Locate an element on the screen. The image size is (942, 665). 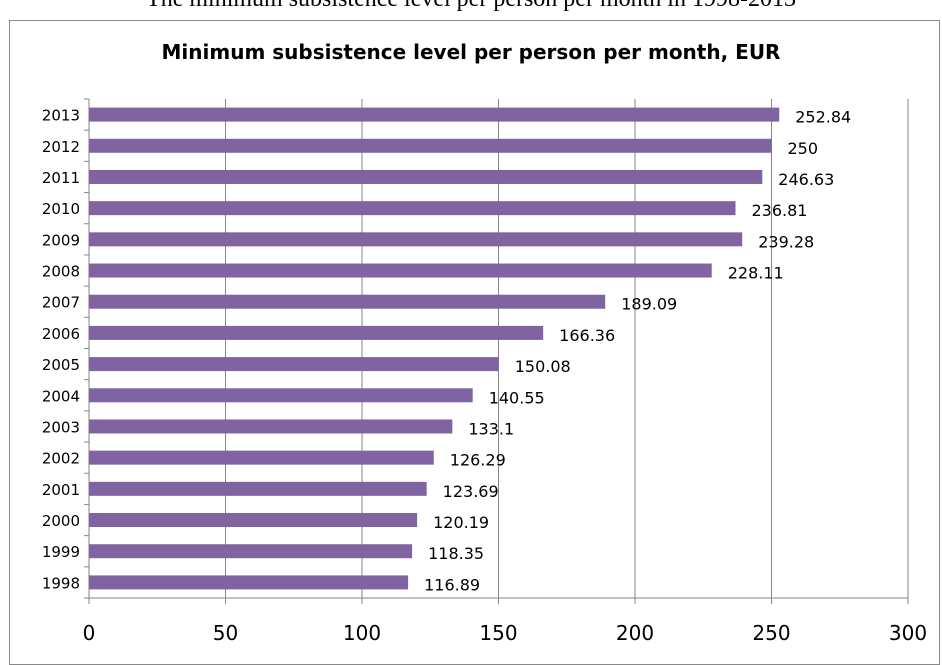
y-tick-label: 2003 is located at coordinates (61, 427).